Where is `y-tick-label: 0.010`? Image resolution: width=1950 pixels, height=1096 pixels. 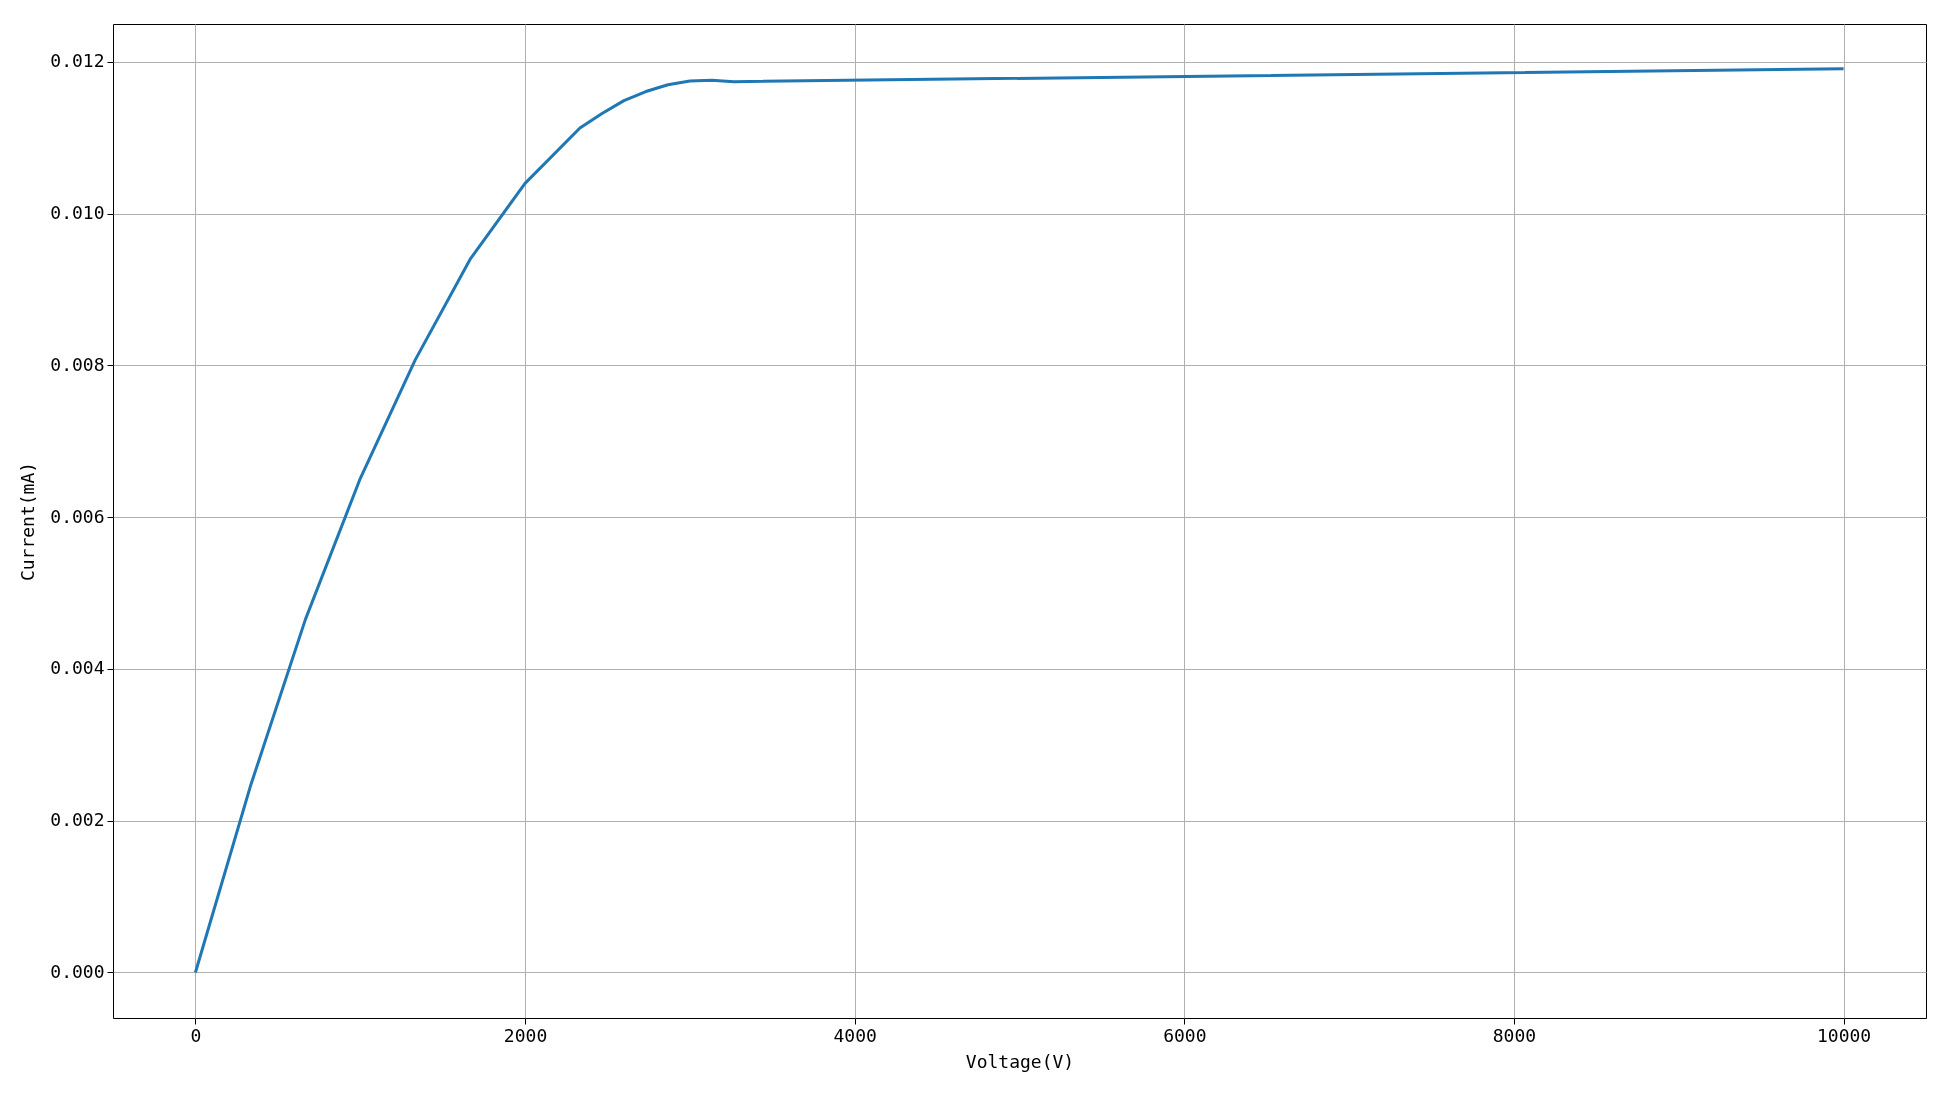 y-tick-label: 0.010 is located at coordinates (77, 213).